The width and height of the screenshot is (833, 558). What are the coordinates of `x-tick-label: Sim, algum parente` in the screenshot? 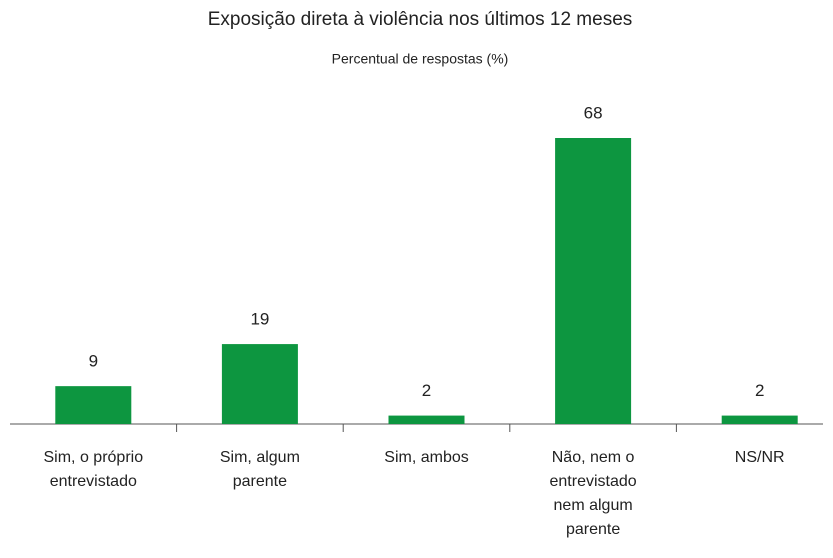 It's located at (259, 469).